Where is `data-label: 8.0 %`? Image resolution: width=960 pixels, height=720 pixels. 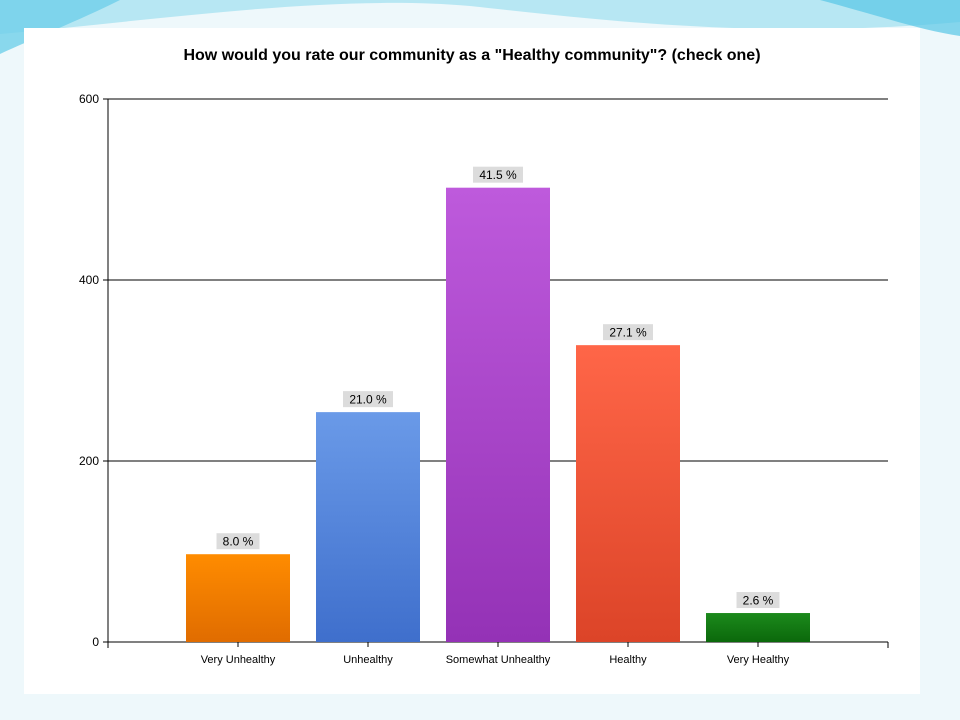 data-label: 8.0 % is located at coordinates (238, 542).